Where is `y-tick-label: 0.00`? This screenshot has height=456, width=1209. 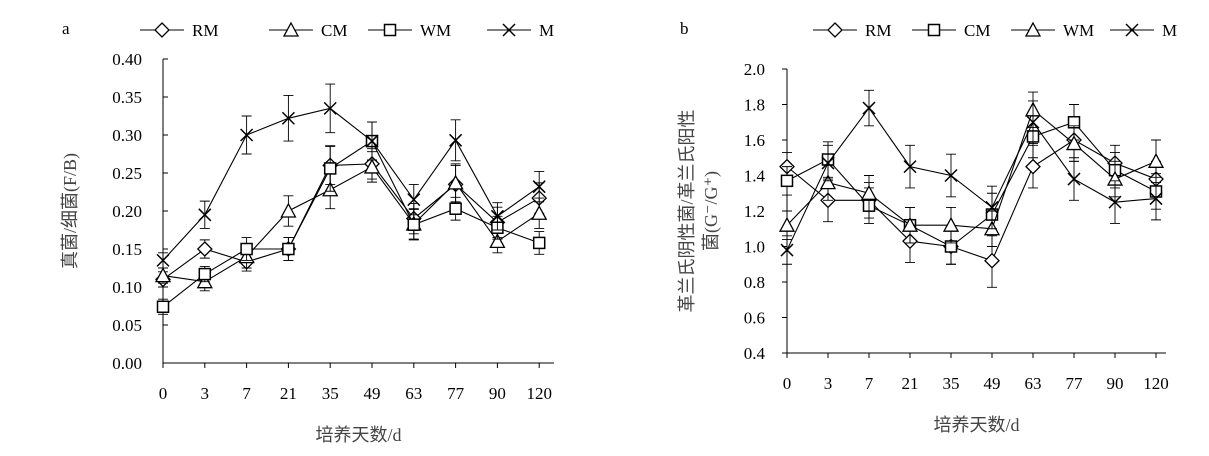
y-tick-label: 0.00 is located at coordinates (127, 363).